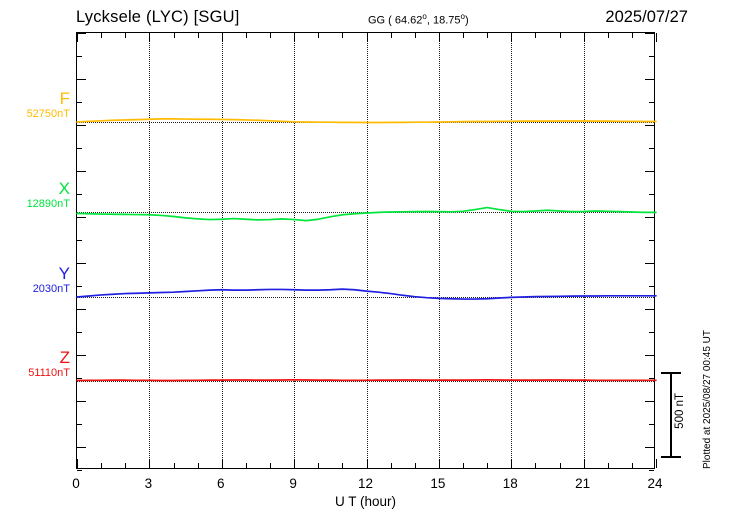  What do you see at coordinates (462, 16) in the screenshot?
I see `degree-symbol-lon: o` at bounding box center [462, 16].